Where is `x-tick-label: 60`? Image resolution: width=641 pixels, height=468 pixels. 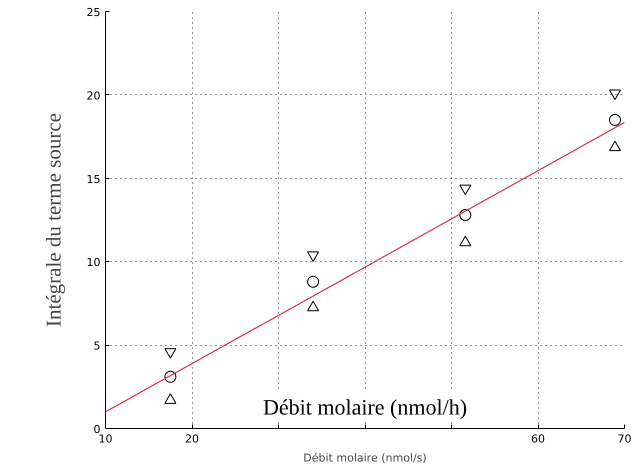 x-tick-label: 60 is located at coordinates (538, 439).